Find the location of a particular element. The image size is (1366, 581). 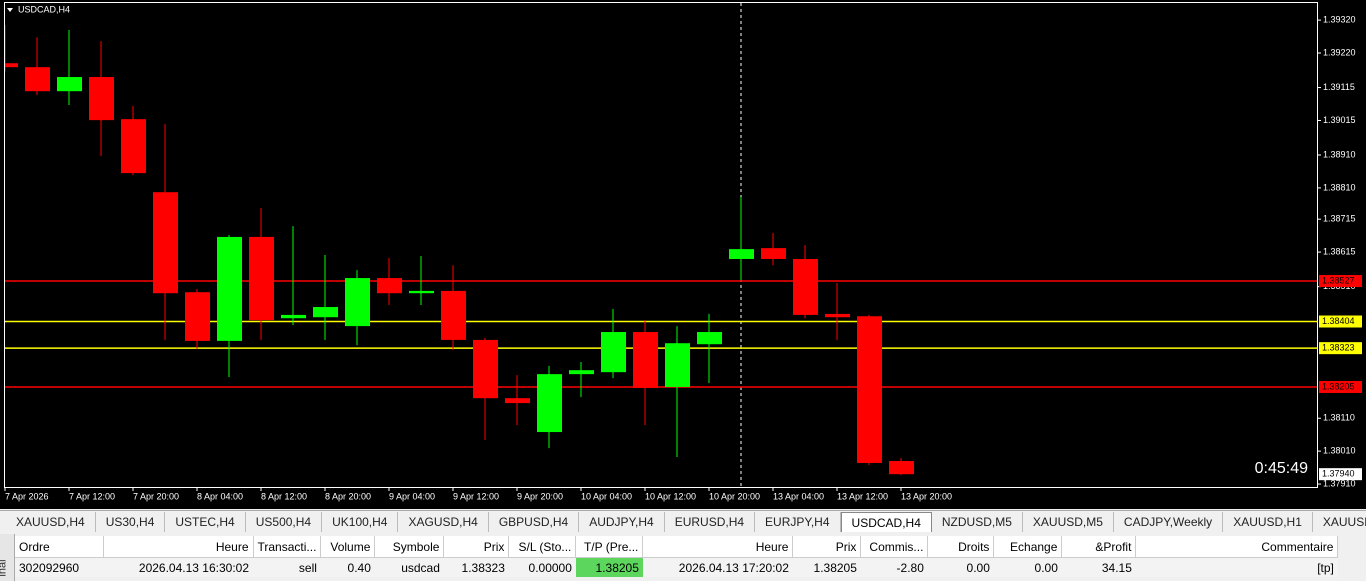

table-cell: usdcad is located at coordinates (409, 567).